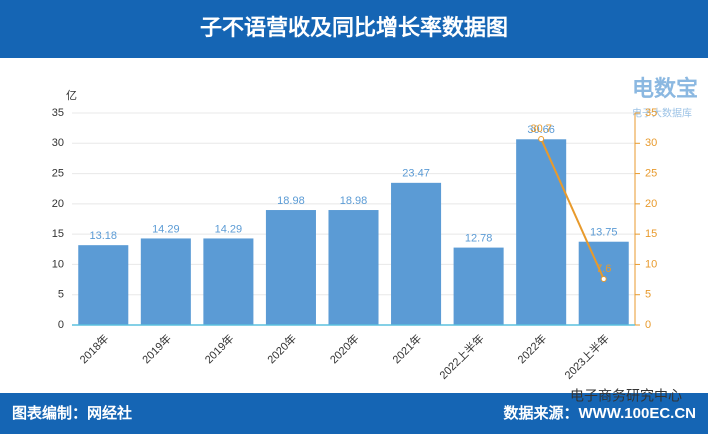 Image resolution: width=708 pixels, height=434 pixels. I want to click on bar-value-label: 13.18, so click(104, 236).